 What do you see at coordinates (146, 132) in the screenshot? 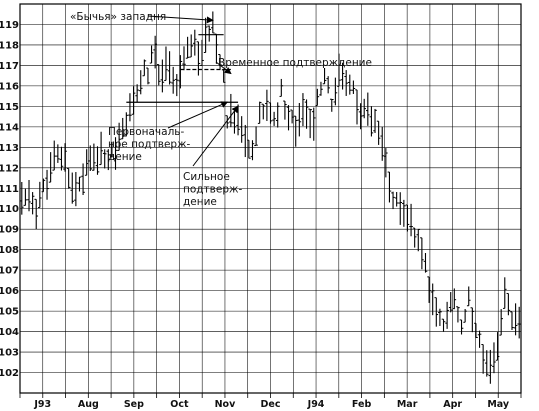
I see `annotation-line: Первоначаль-` at bounding box center [146, 132].